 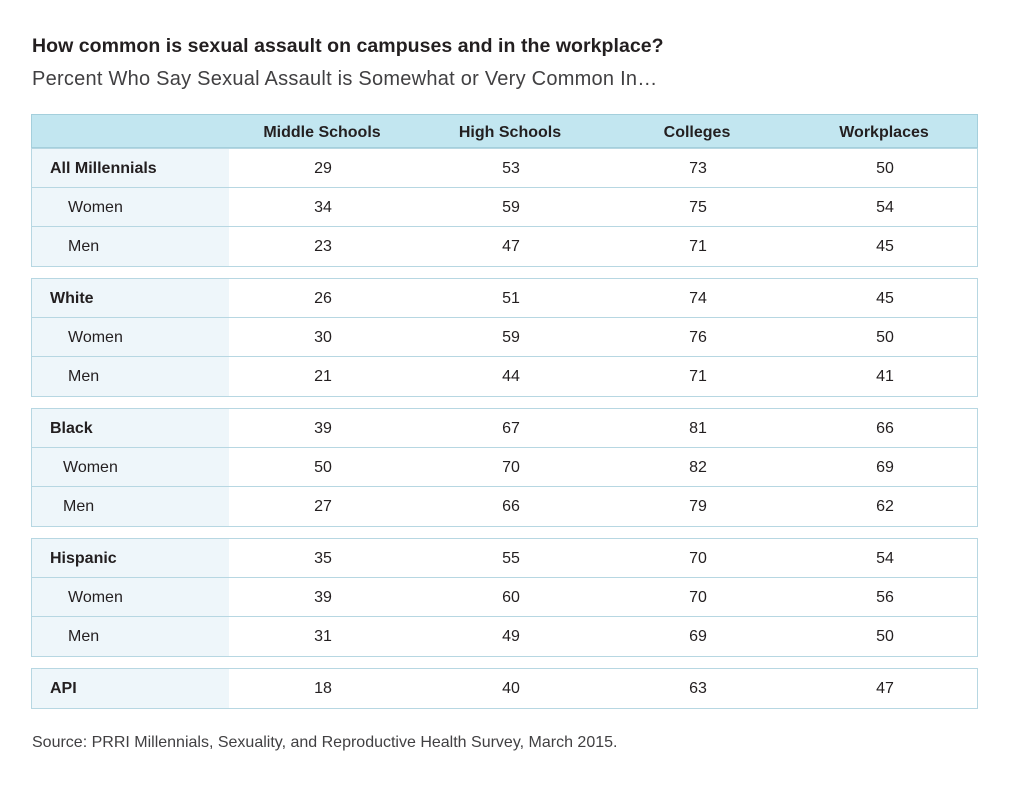 What do you see at coordinates (323, 298) in the screenshot?
I see `value-cell: 26` at bounding box center [323, 298].